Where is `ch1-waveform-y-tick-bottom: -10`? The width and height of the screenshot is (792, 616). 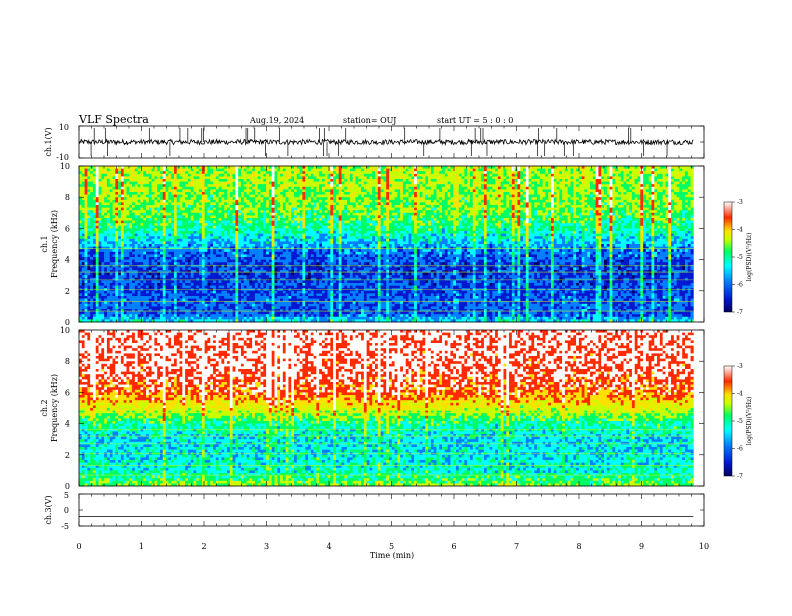
ch1-waveform-y-tick-bottom: -10 is located at coordinates (62, 157).